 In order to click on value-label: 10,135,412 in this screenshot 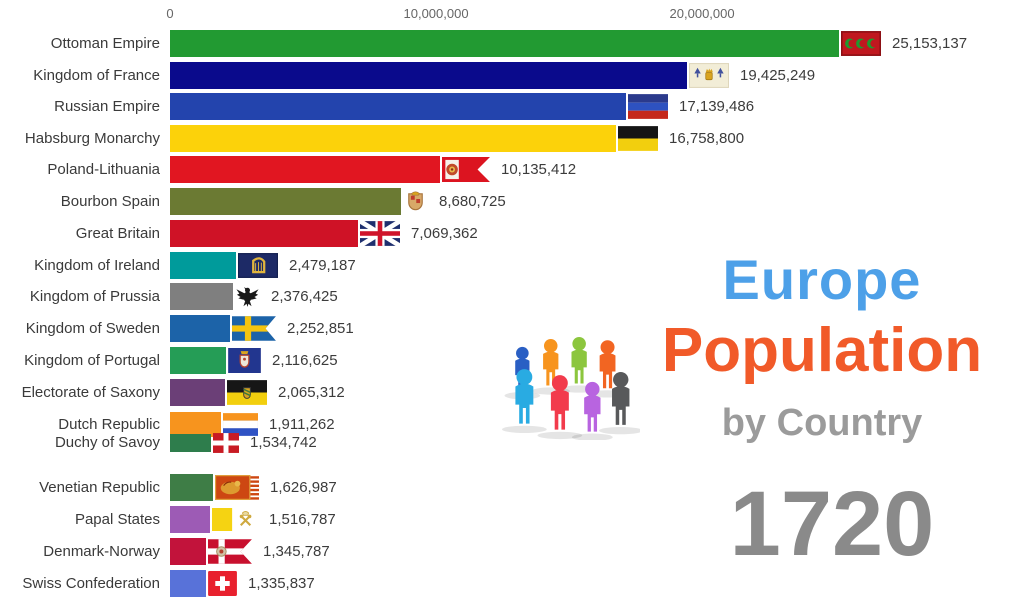, I will do `click(539, 169)`.